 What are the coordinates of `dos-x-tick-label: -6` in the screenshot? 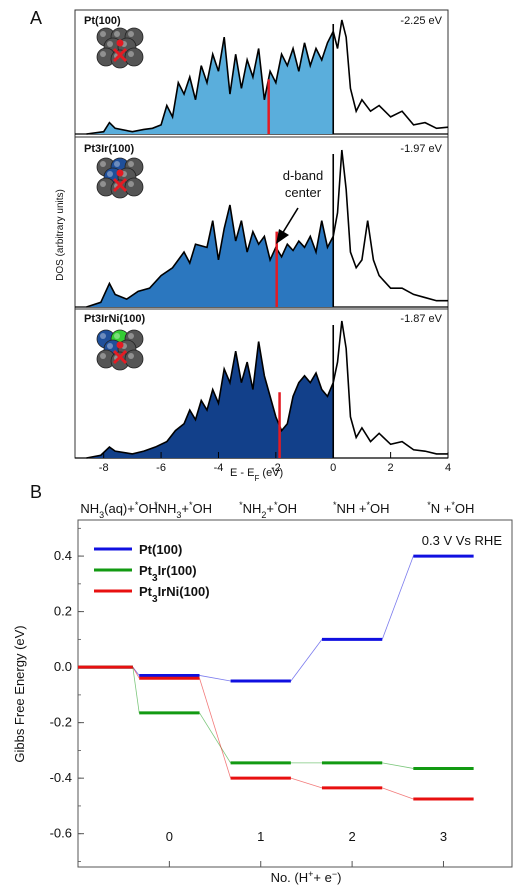 It's located at (161, 468).